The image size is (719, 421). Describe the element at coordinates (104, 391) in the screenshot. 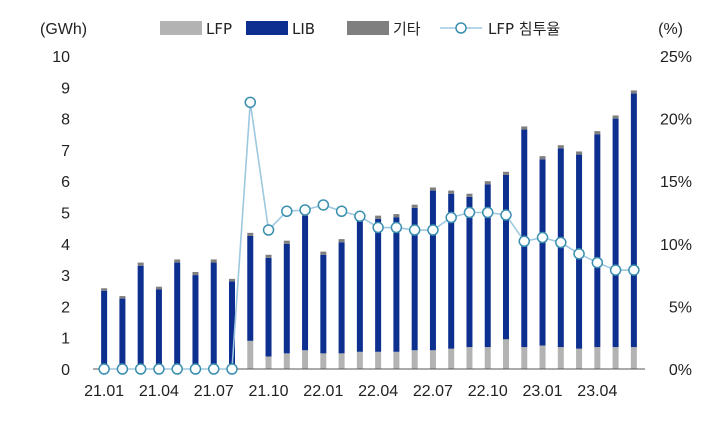

I see `x-tick-label: 21.01` at that location.